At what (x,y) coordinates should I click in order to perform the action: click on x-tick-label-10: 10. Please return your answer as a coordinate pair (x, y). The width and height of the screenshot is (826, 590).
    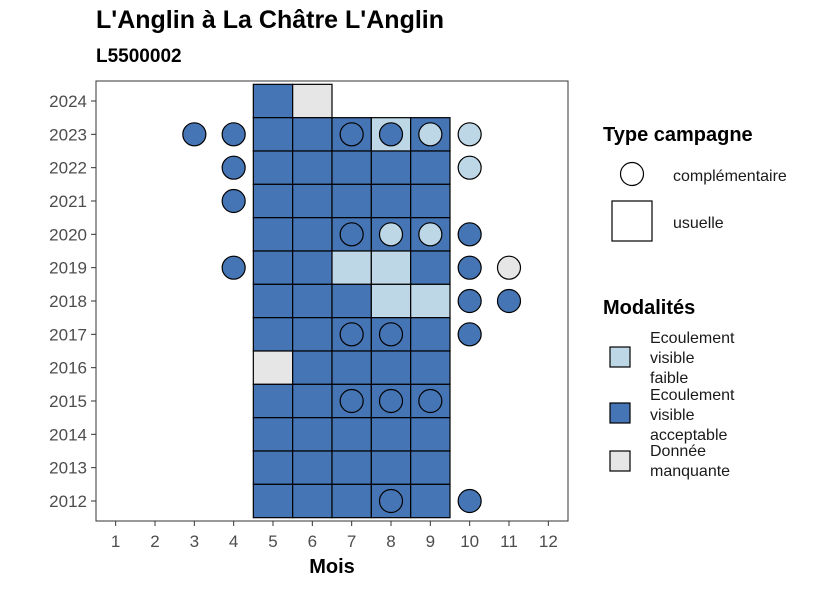
    Looking at the image, I should click on (469, 541).